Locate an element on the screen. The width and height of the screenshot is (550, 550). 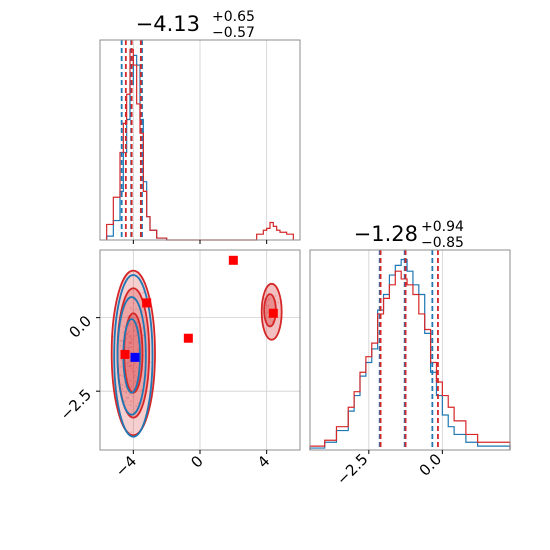
d2-ytick-label: 0.0 is located at coordinates (80, 327).